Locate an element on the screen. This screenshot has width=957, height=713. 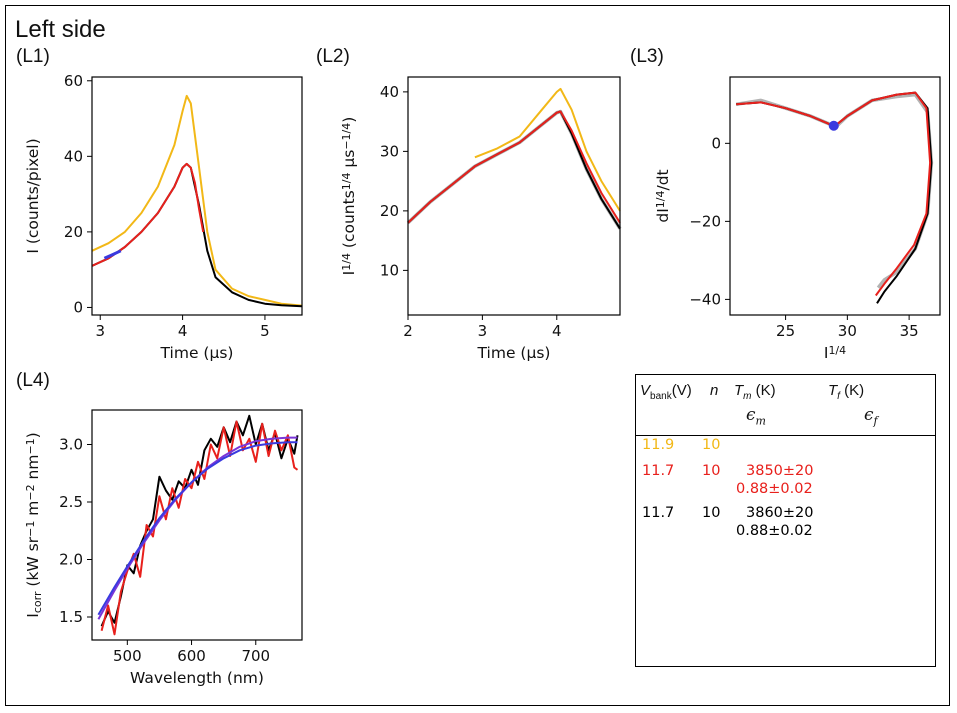
header-em: ϵm is located at coordinates (756, 416).